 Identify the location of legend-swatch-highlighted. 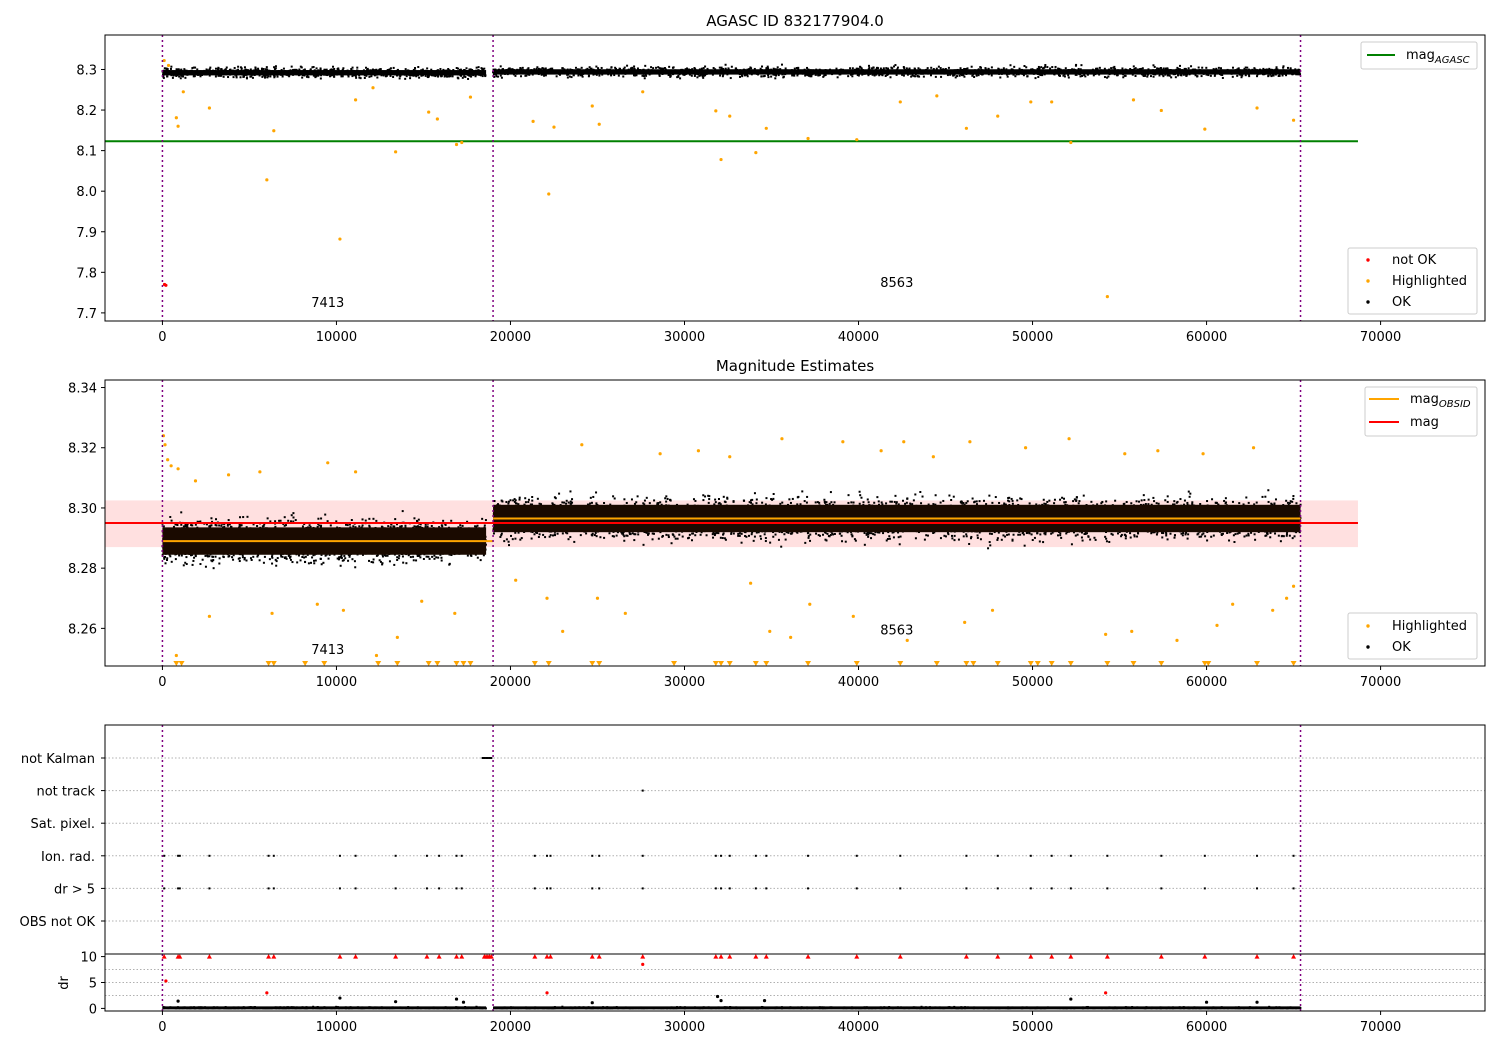
(1368, 281).